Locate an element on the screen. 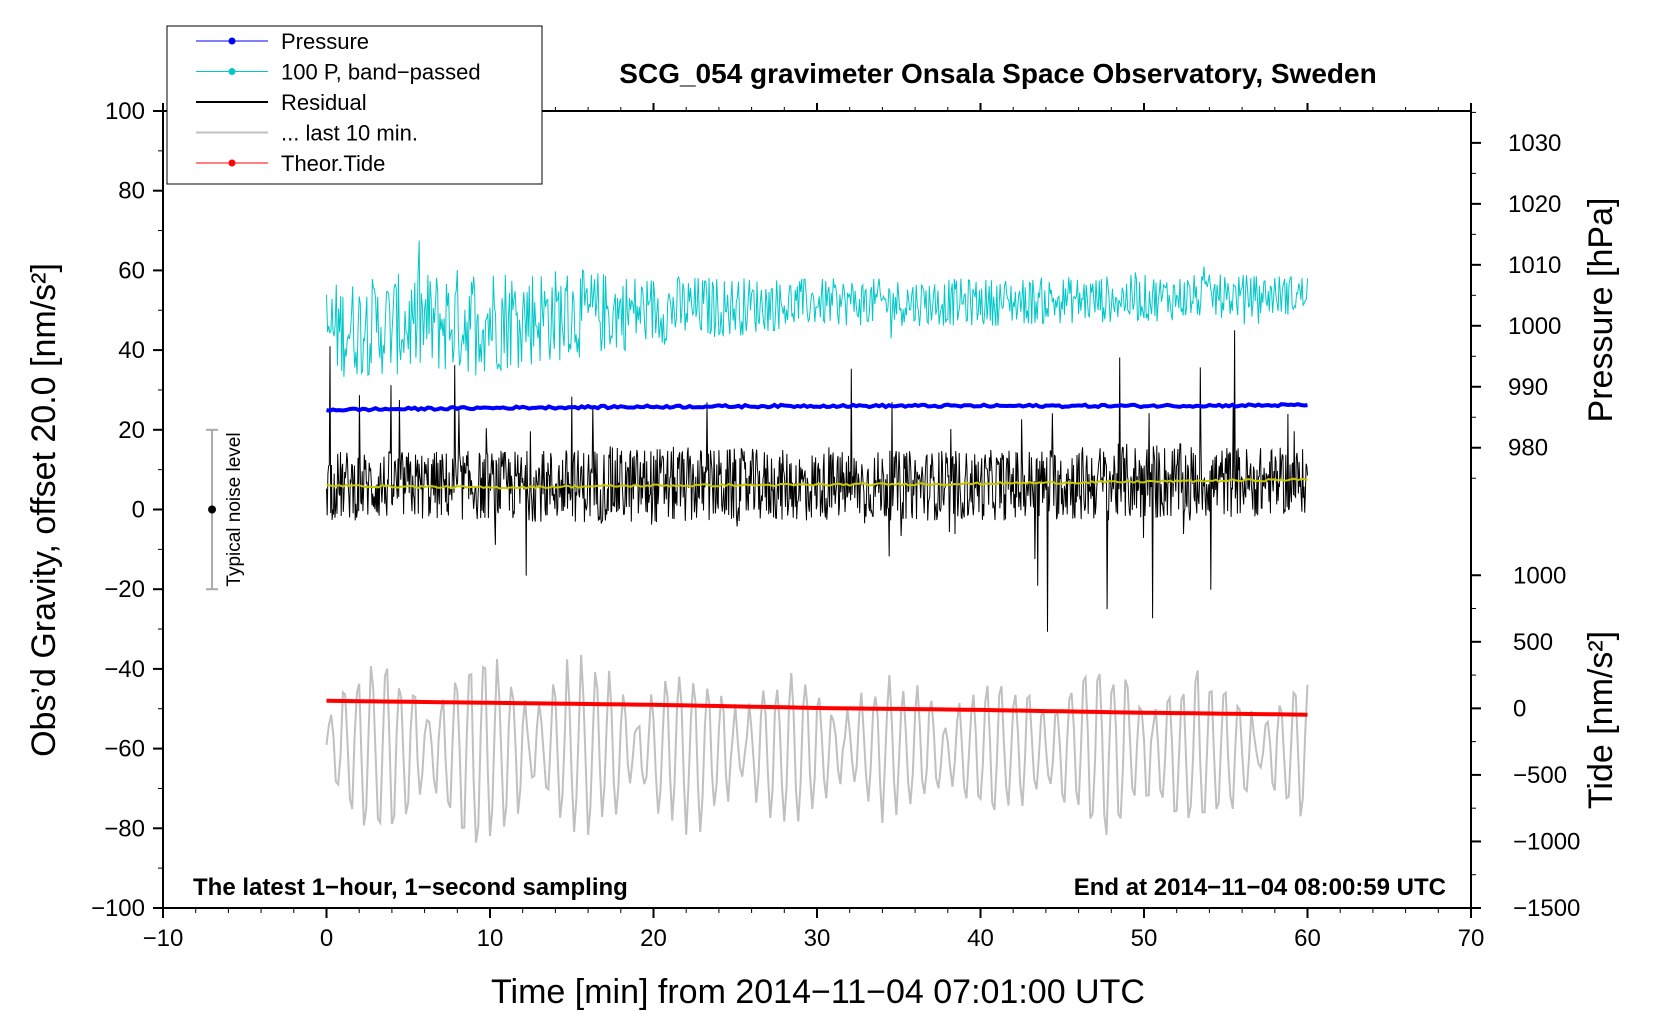 The height and width of the screenshot is (1025, 1660). y-axis-label-tide: Tide [nm/s²] is located at coordinates (1601, 720).